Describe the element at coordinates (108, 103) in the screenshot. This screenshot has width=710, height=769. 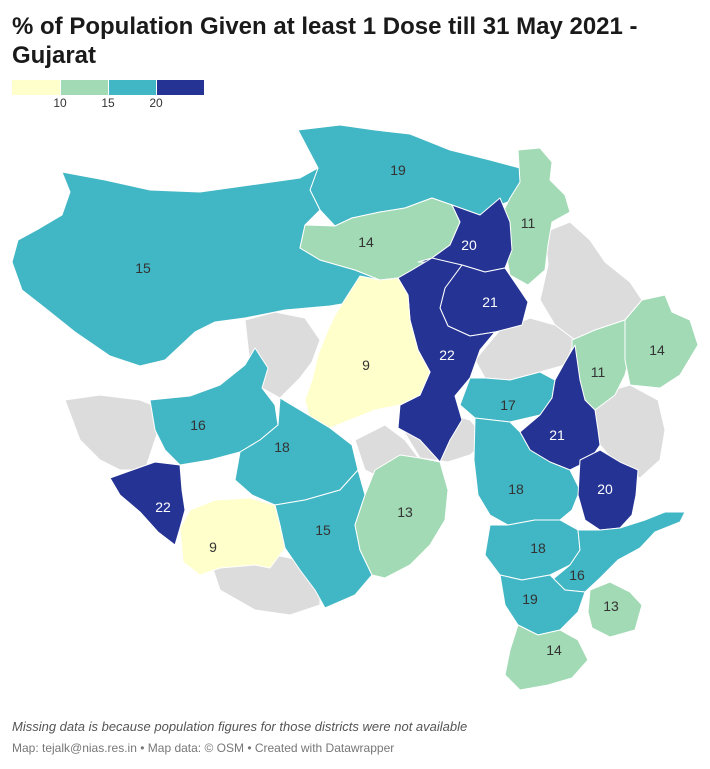
I see `legend-tick-15: 15` at that location.